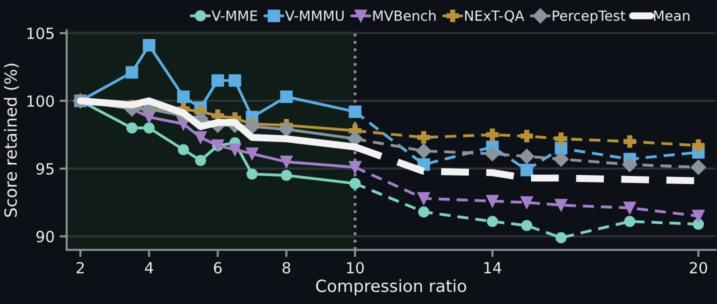  Describe the element at coordinates (589, 17) in the screenshot. I see `legend-label: PercepTest` at that location.